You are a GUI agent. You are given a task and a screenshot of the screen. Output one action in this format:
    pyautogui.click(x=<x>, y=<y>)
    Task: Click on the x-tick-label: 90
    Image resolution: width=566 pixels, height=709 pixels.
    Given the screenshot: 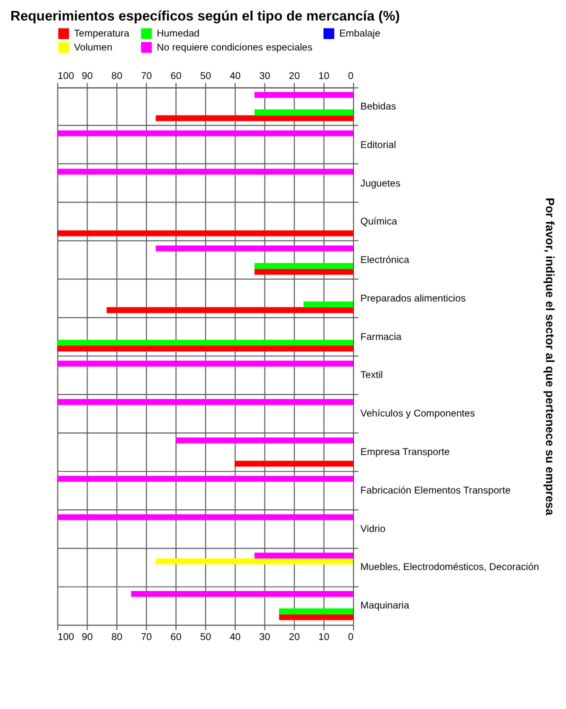 What is the action you would take?
    pyautogui.click(x=88, y=76)
    